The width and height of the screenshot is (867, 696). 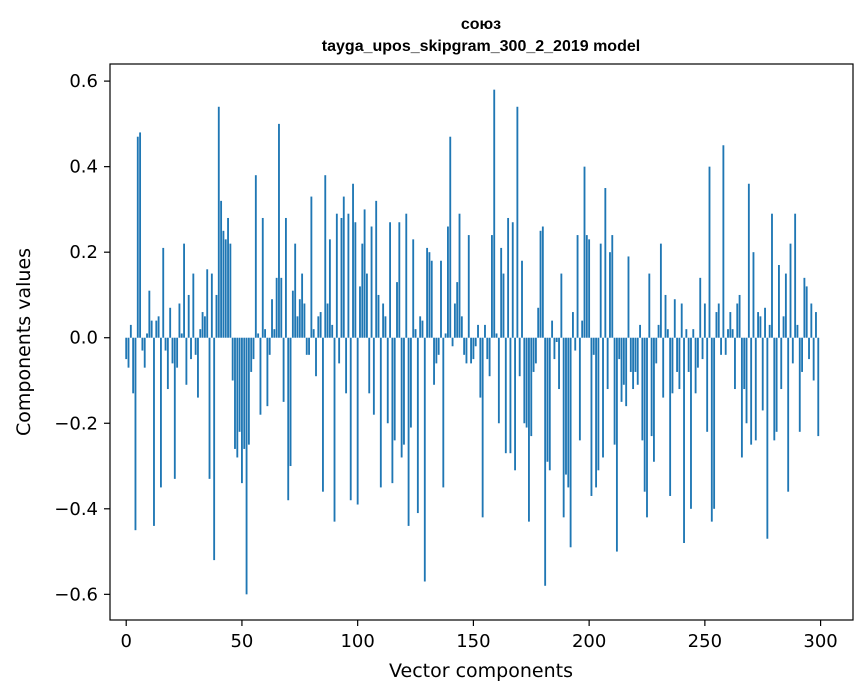 I want to click on y-tick-label: 0.0, so click(x=83, y=338).